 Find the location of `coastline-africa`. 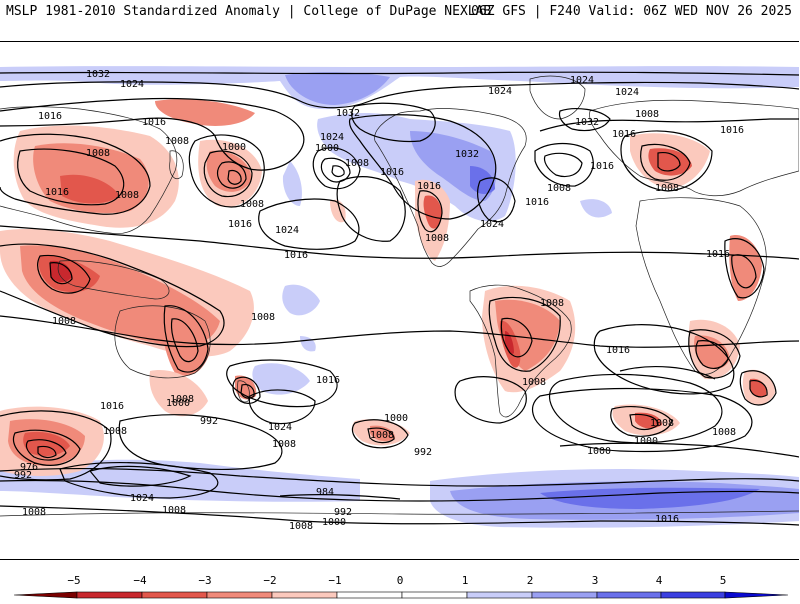

coastline-africa is located at coordinates (701, 286).